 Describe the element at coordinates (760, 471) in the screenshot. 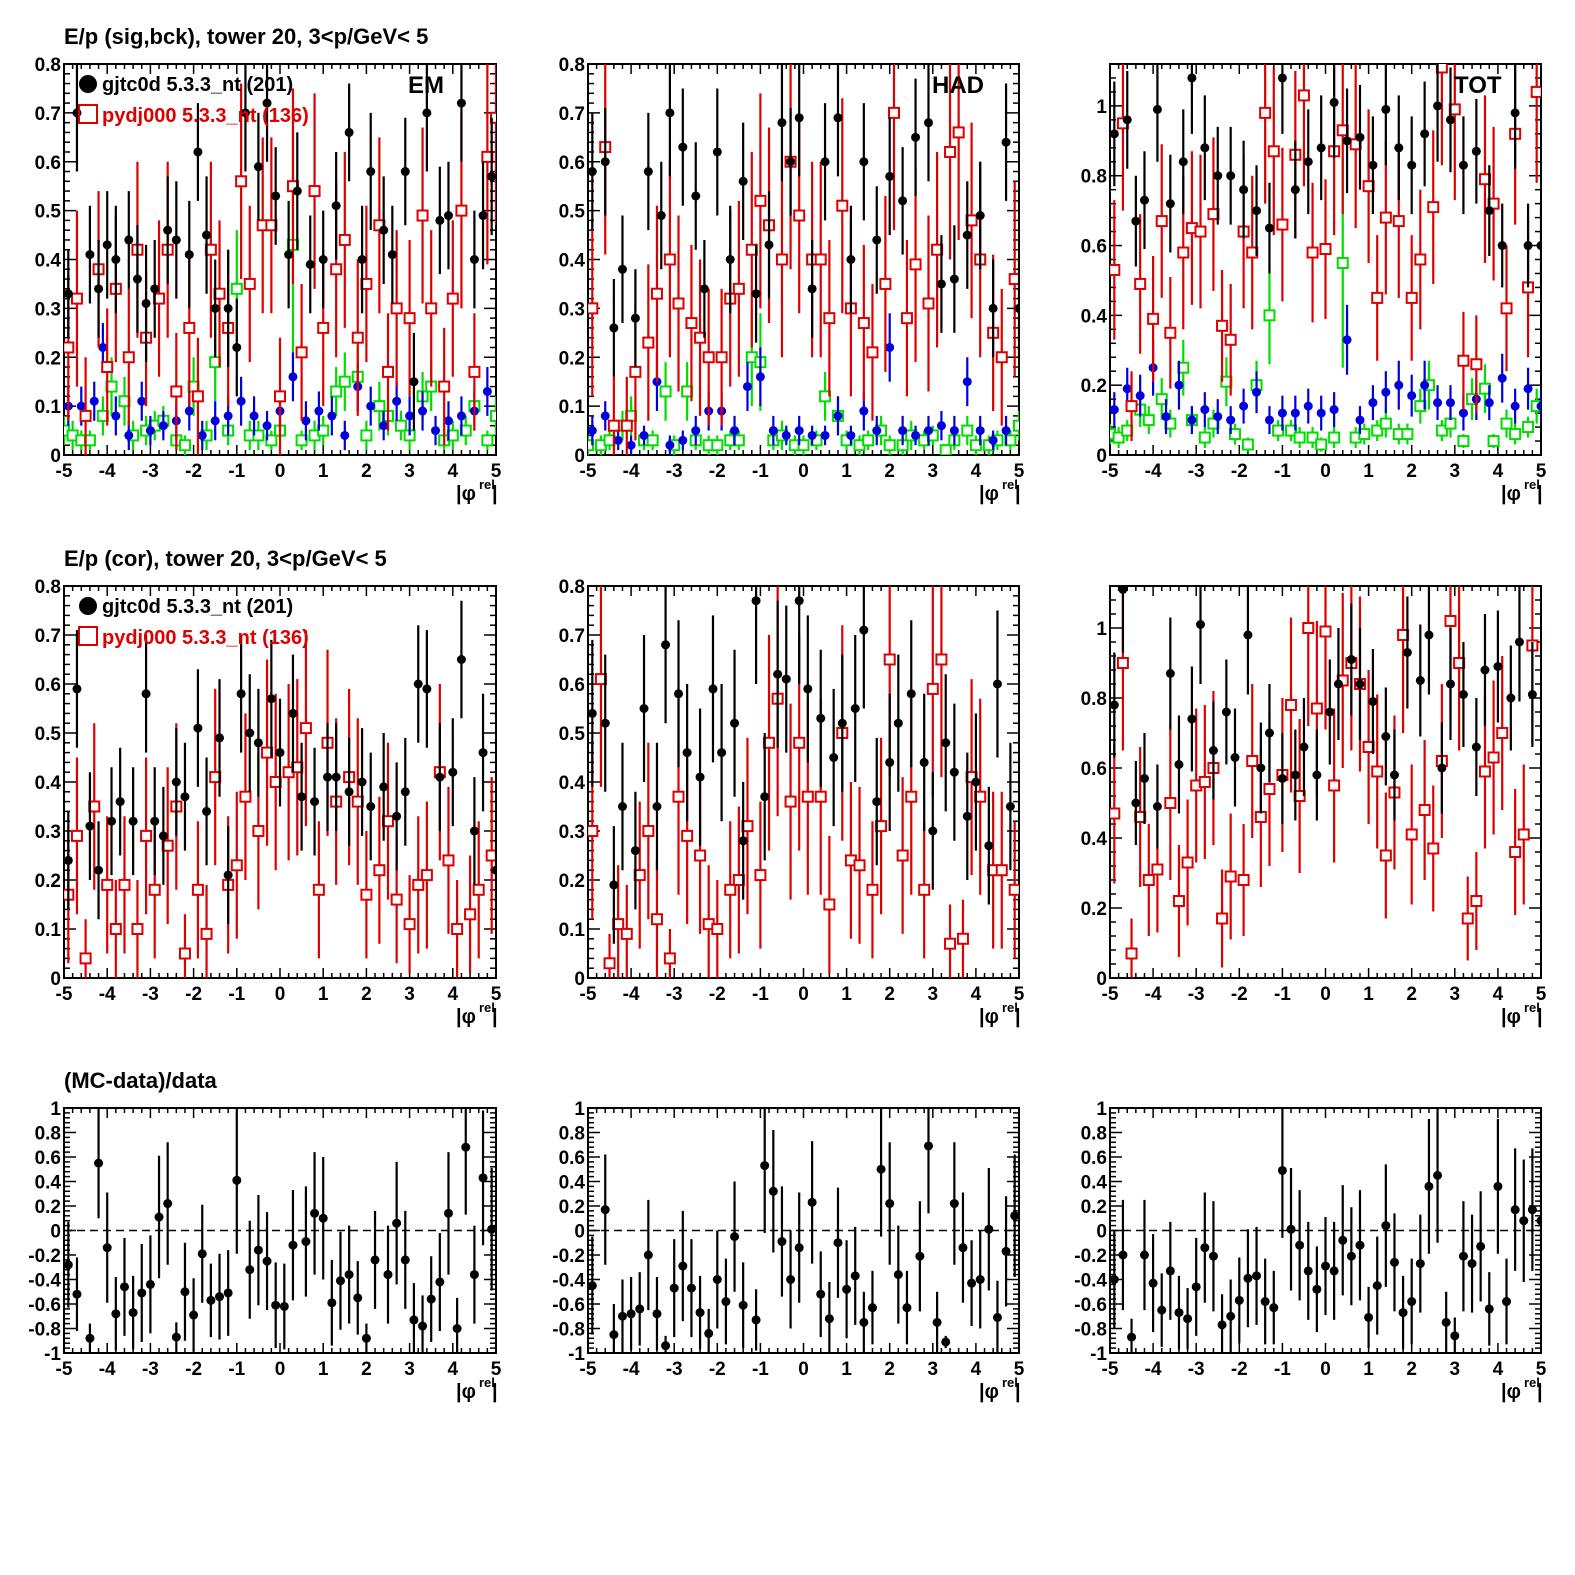

I see `x-tick-label: -1` at that location.